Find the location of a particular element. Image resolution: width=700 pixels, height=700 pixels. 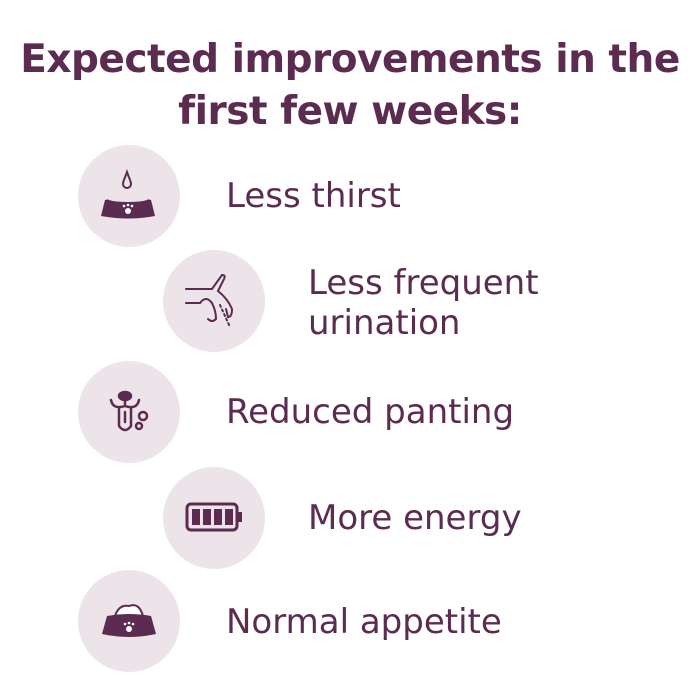

dog-urinating-icon is located at coordinates (214, 301).